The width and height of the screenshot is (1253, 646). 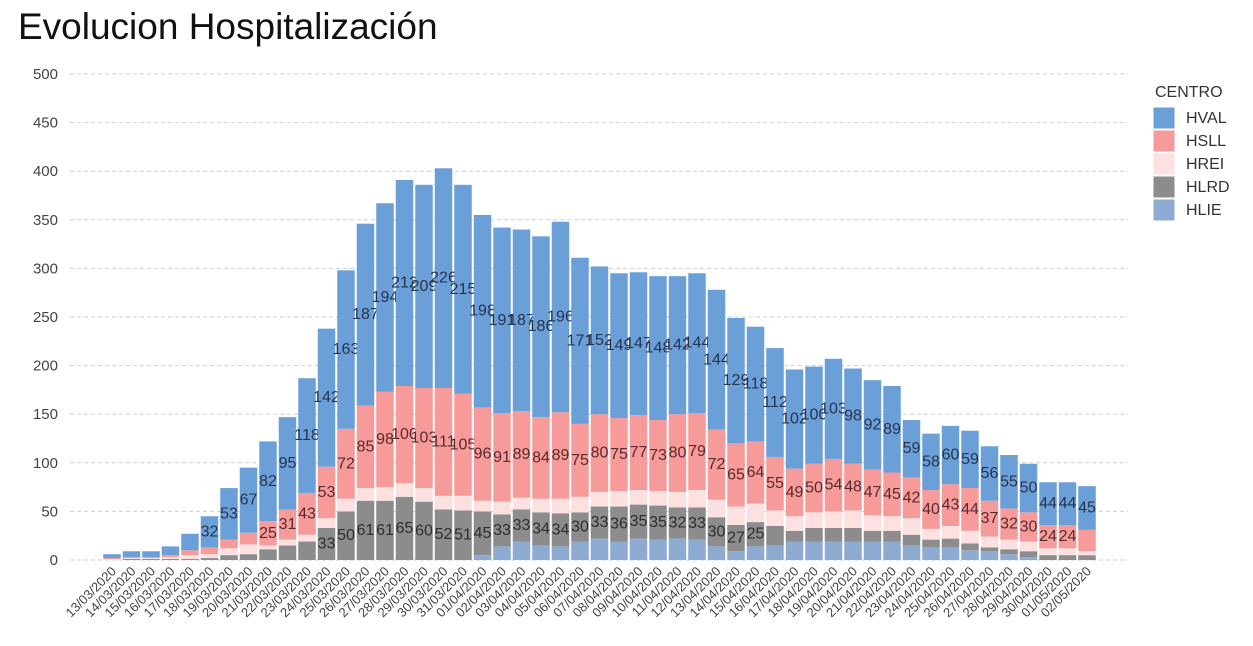 I want to click on y-tick-label: 500, so click(x=45, y=74).